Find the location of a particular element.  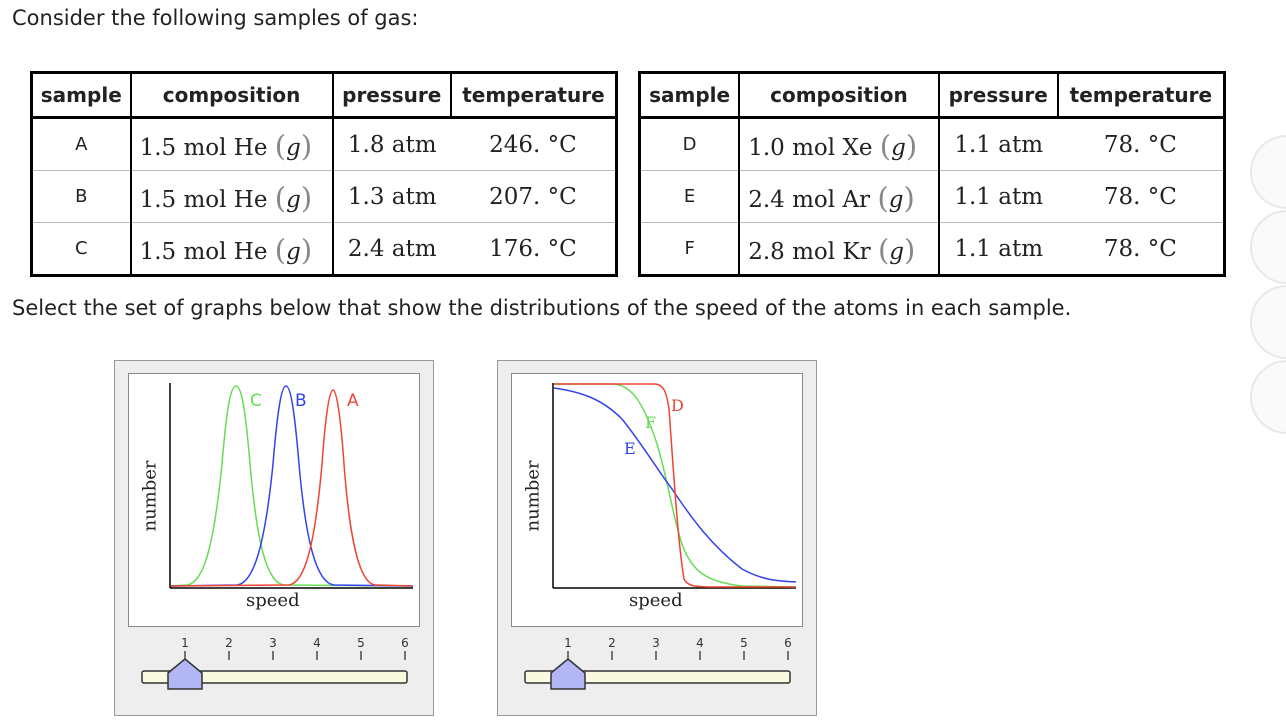

curve-B is located at coordinates (292, 486).